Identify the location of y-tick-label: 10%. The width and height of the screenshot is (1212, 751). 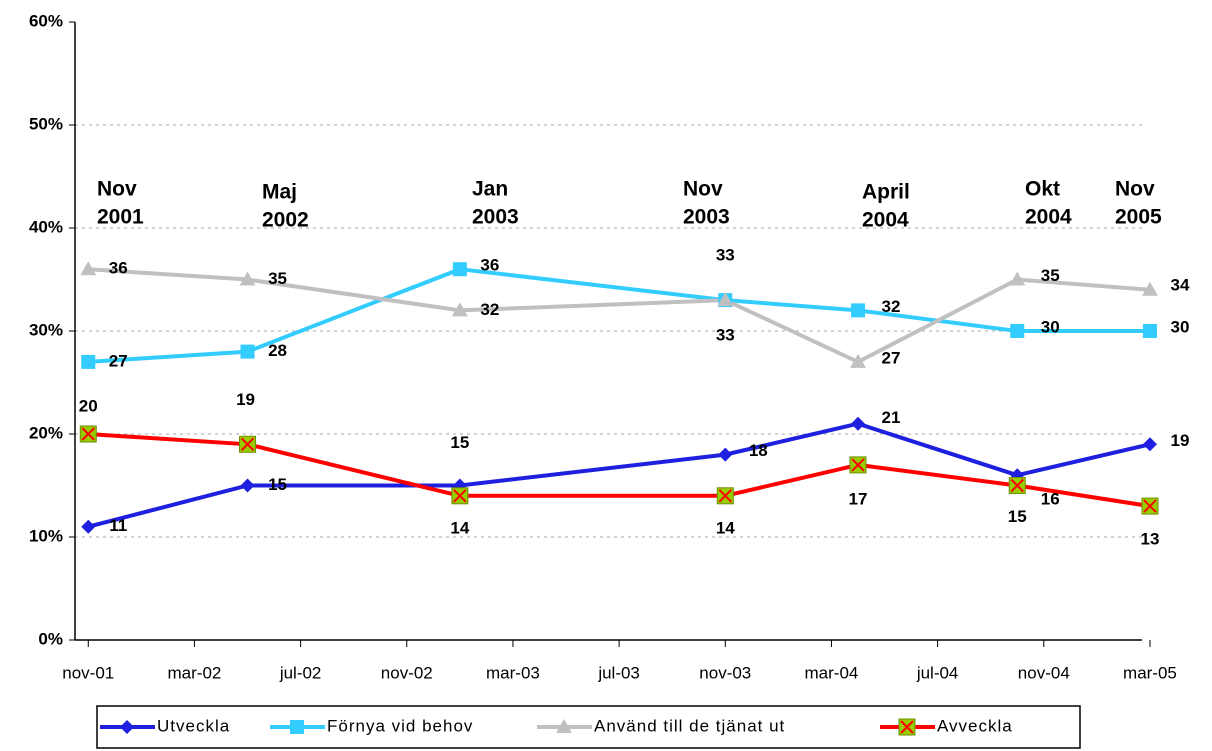
(46, 535).